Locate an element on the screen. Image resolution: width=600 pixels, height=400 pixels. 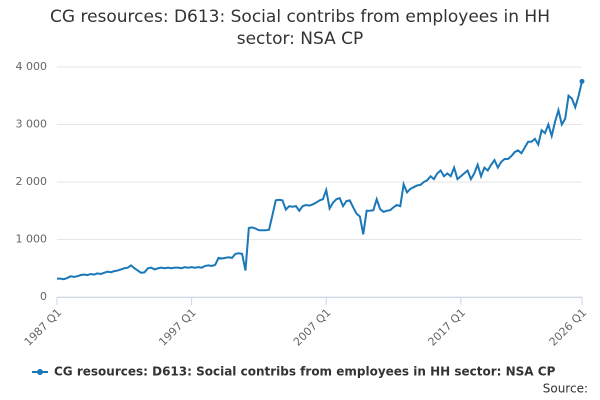
y-tick-label: 1 000 is located at coordinates (32, 239).